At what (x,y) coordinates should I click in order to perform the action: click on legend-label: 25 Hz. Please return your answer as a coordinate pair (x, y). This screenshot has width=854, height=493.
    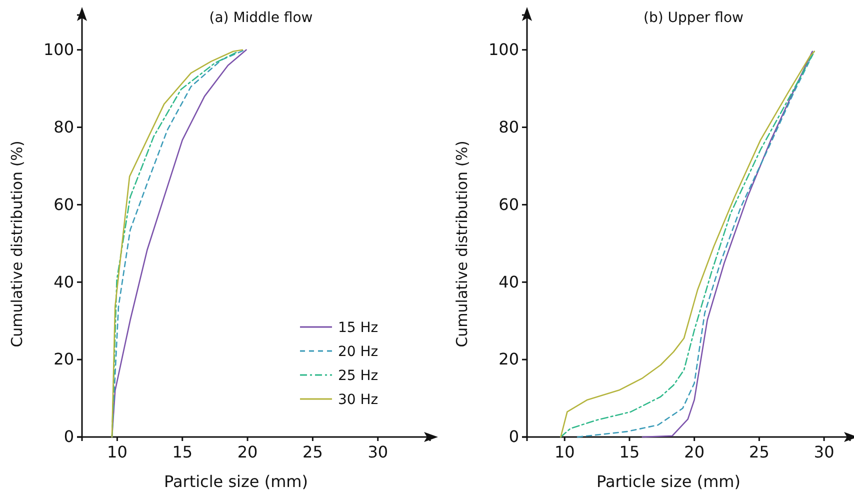
    Looking at the image, I should click on (358, 376).